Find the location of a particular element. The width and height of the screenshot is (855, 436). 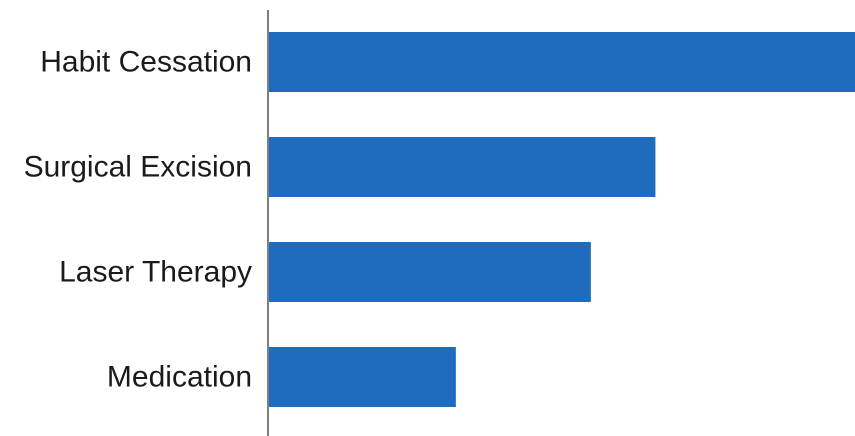

bar-habit-cessation is located at coordinates (562, 62).